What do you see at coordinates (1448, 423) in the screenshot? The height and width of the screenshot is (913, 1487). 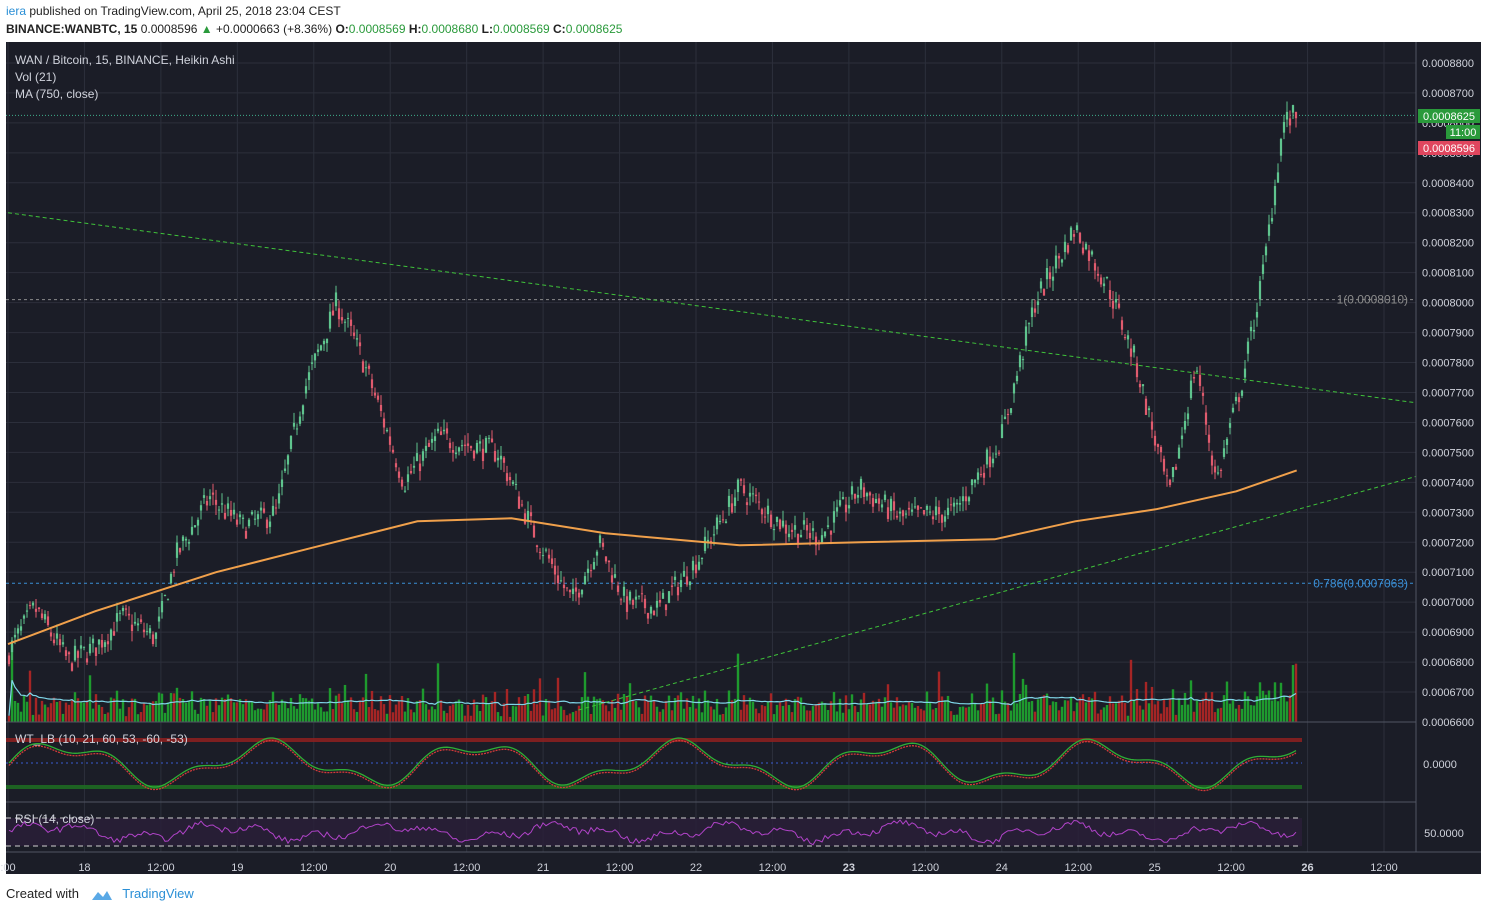 I see `price-tick-label: 0.0007600` at bounding box center [1448, 423].